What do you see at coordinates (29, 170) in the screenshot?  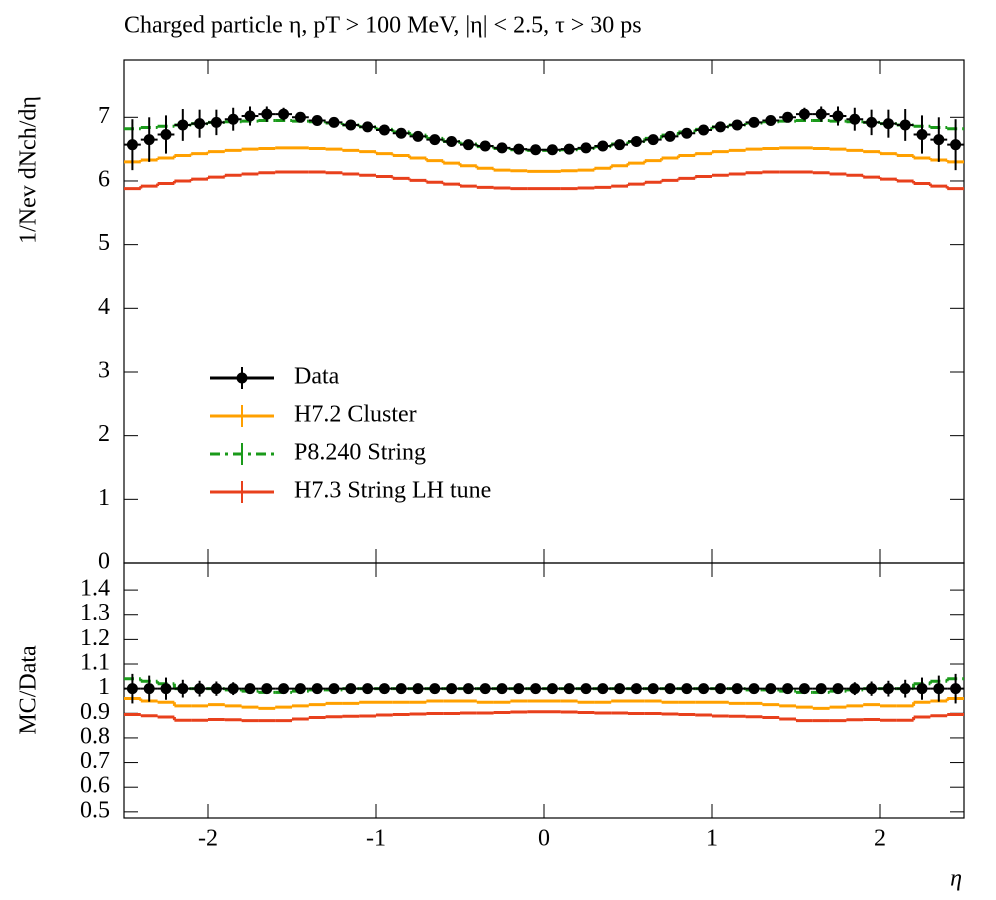 I see `y-axis-label: 1/Nev dNch/dη` at bounding box center [29, 170].